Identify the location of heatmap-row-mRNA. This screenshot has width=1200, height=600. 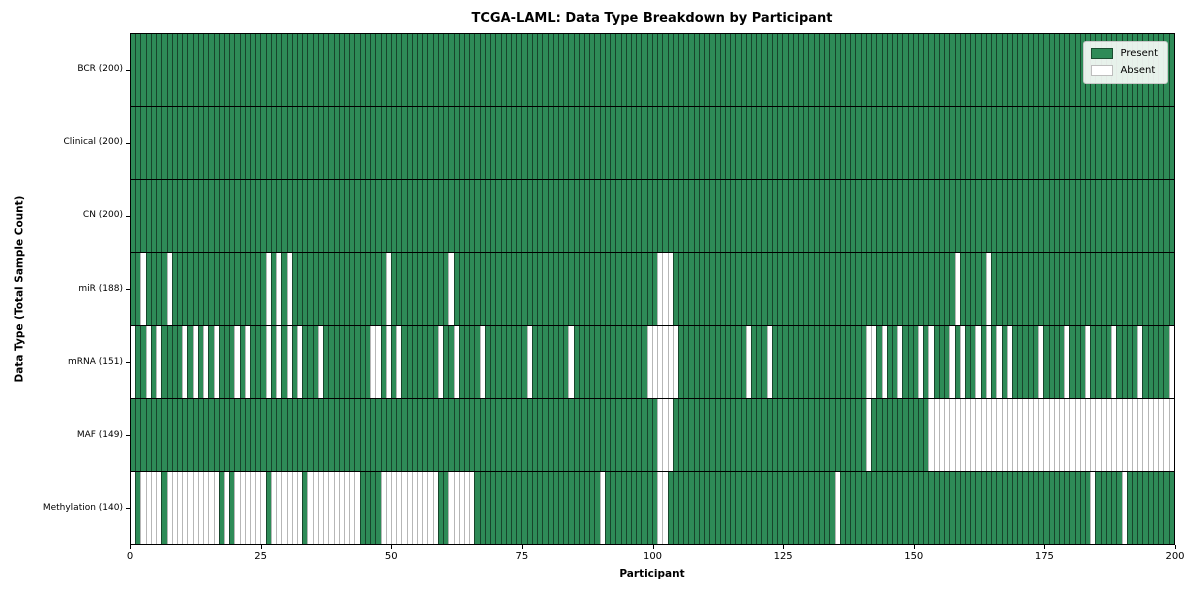
(652, 362).